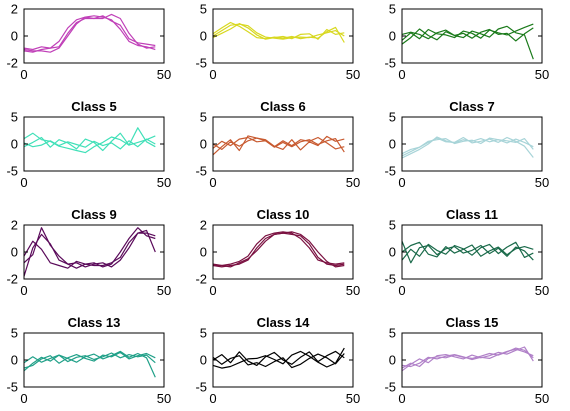  I want to click on subplot-title: Class 5, so click(94, 106).